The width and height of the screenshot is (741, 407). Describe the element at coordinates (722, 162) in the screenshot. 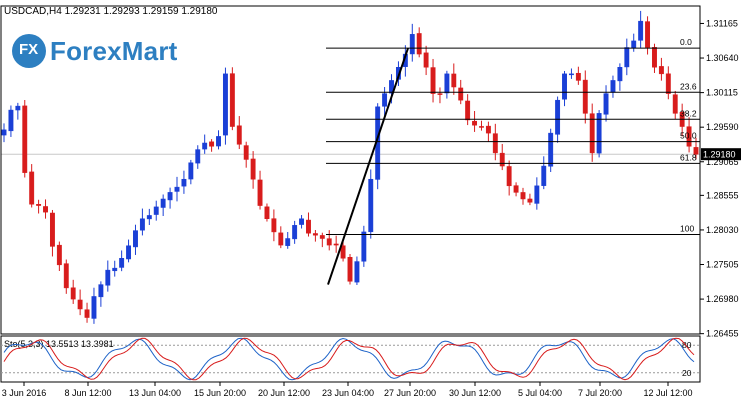

I see `y-tick-label: 1.29065` at that location.